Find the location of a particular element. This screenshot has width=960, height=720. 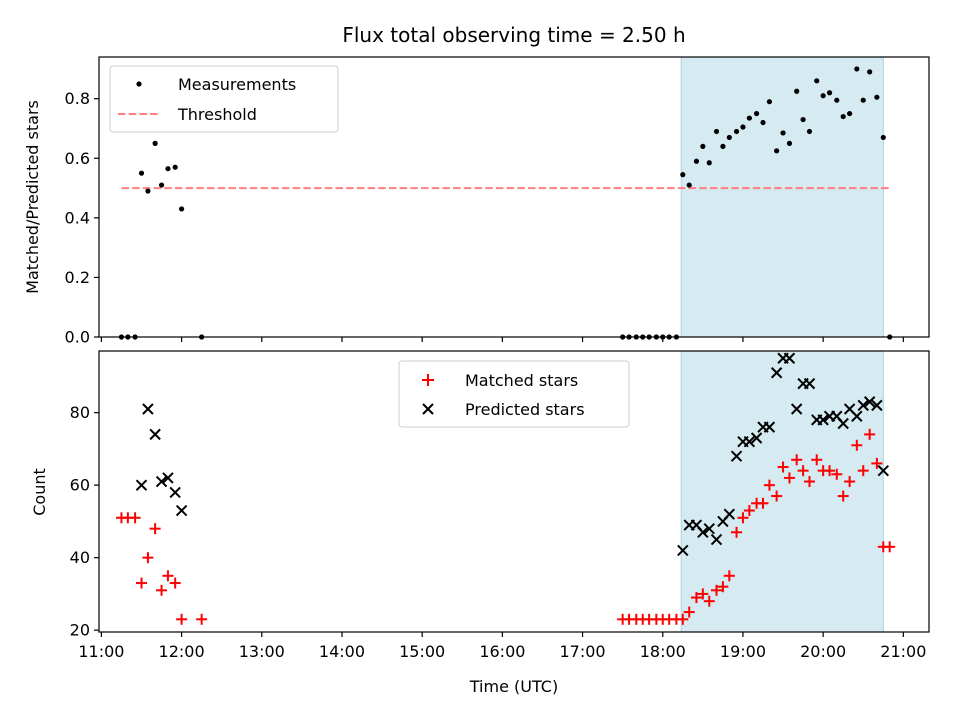

x-tick-label: 21:00 is located at coordinates (903, 651).